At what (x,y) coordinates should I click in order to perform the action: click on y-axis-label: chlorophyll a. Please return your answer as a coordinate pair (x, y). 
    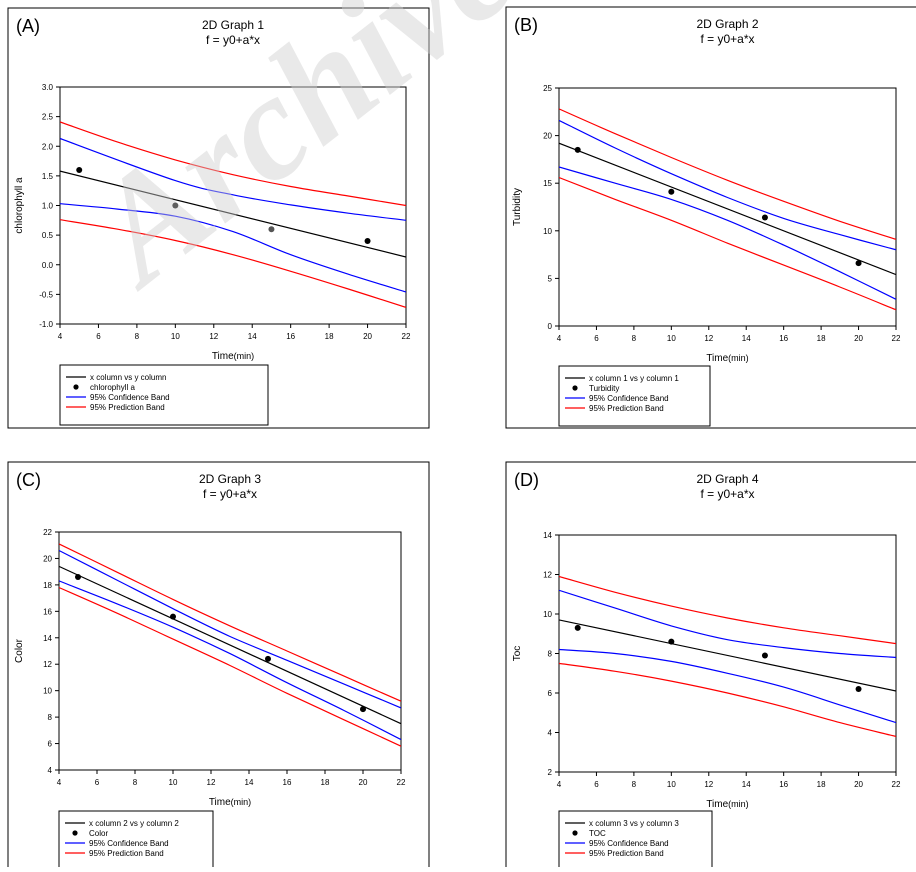
    Looking at the image, I should click on (19, 205).